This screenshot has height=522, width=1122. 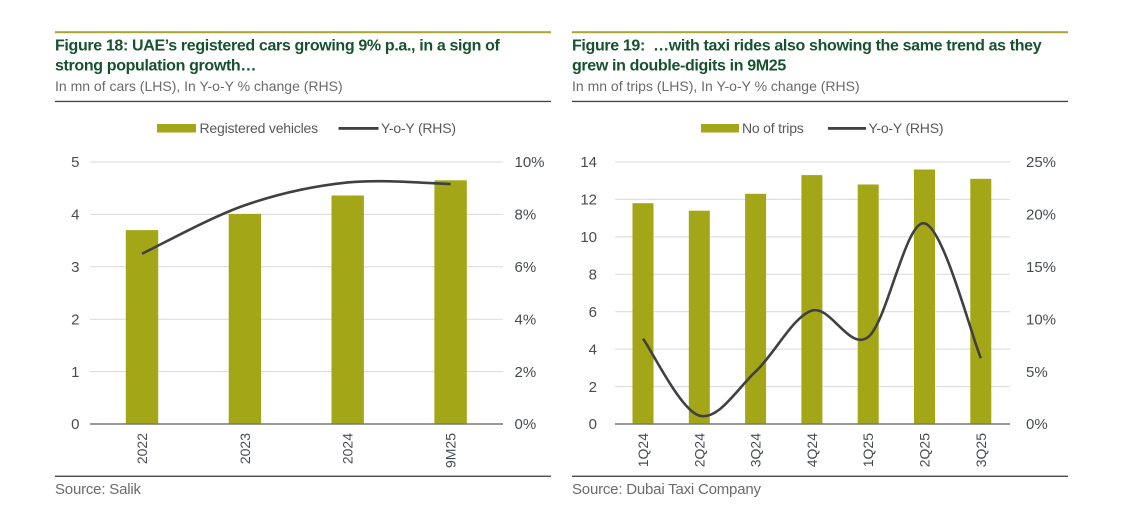 What do you see at coordinates (1037, 372) in the screenshot?
I see `svg-text: 5%` at bounding box center [1037, 372].